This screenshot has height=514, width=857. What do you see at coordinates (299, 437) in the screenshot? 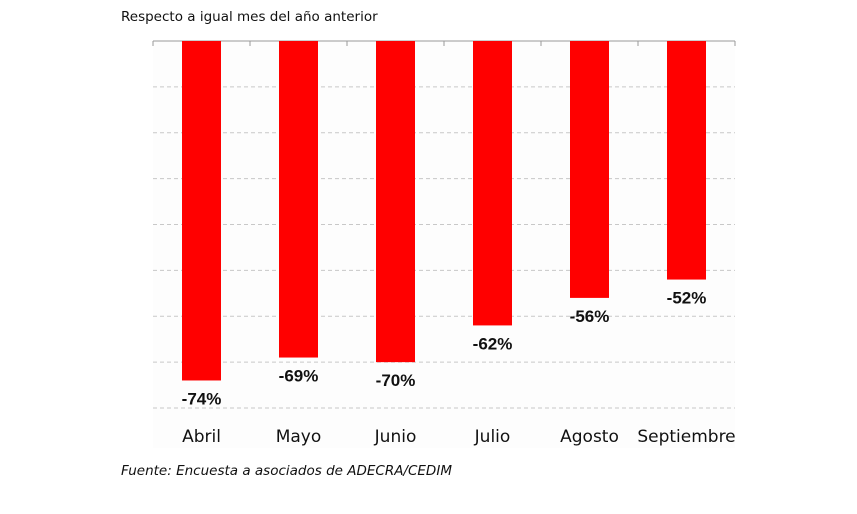
I see `category-label: Mayo` at bounding box center [299, 437].